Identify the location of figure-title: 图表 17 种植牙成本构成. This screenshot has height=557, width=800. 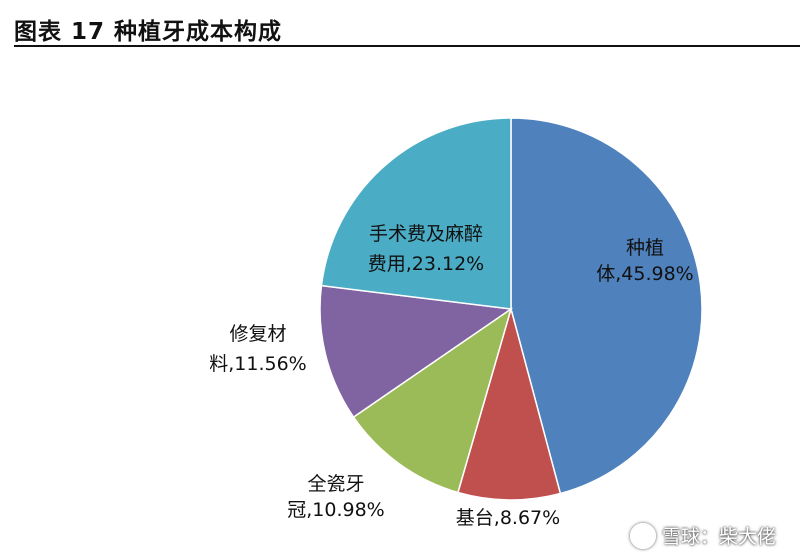
(148, 32).